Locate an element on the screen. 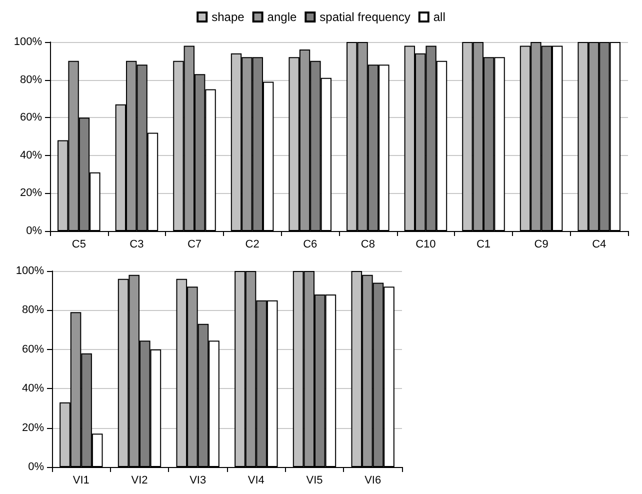  x-tick-label: C1 is located at coordinates (483, 244).